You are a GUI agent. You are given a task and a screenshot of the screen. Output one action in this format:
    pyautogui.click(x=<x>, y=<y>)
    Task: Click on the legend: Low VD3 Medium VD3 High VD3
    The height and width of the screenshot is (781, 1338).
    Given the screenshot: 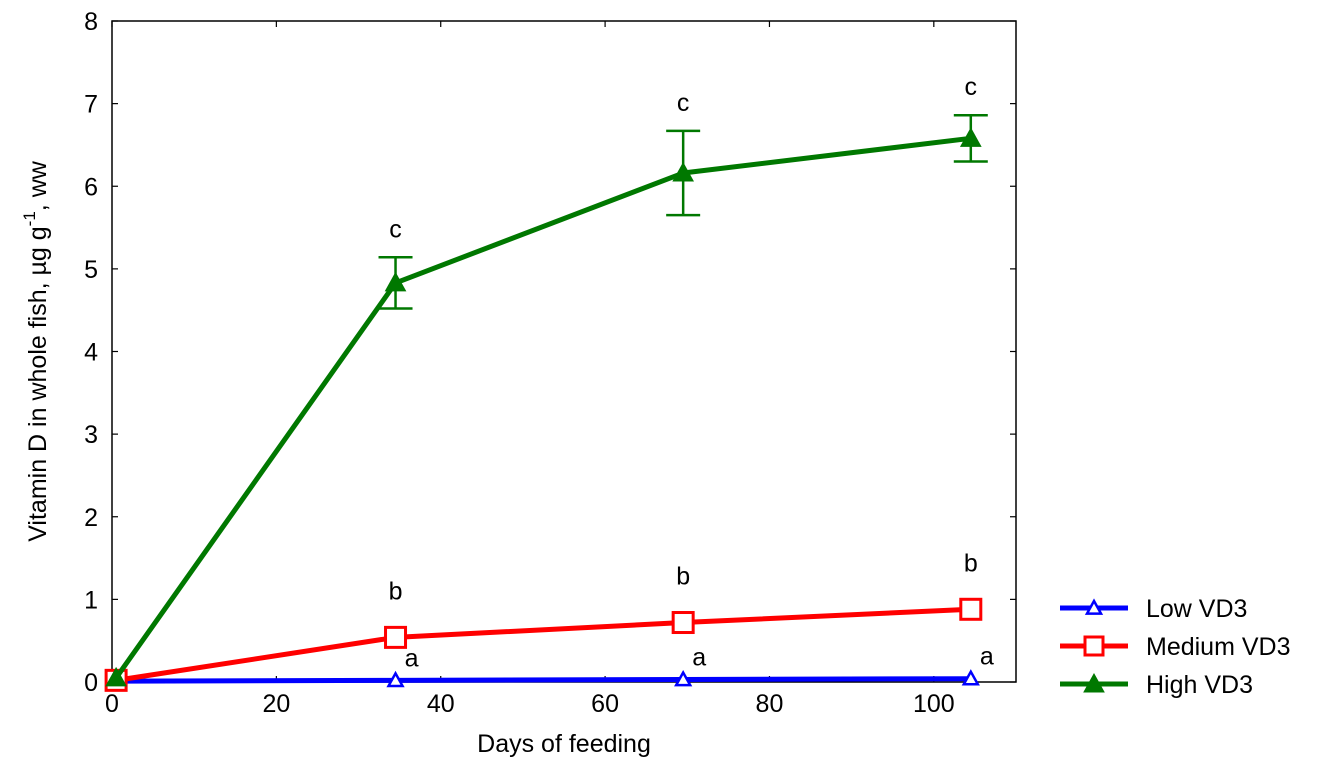 What is the action you would take?
    pyautogui.click(x=1175, y=647)
    